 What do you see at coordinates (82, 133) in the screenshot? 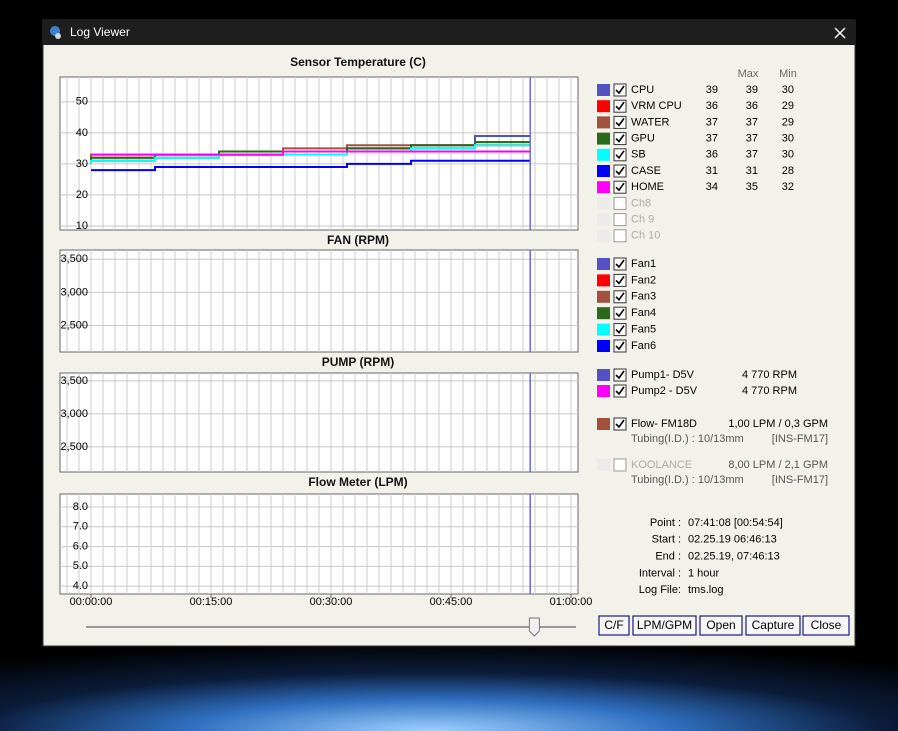
I see `y-tick-label: 40` at bounding box center [82, 133].